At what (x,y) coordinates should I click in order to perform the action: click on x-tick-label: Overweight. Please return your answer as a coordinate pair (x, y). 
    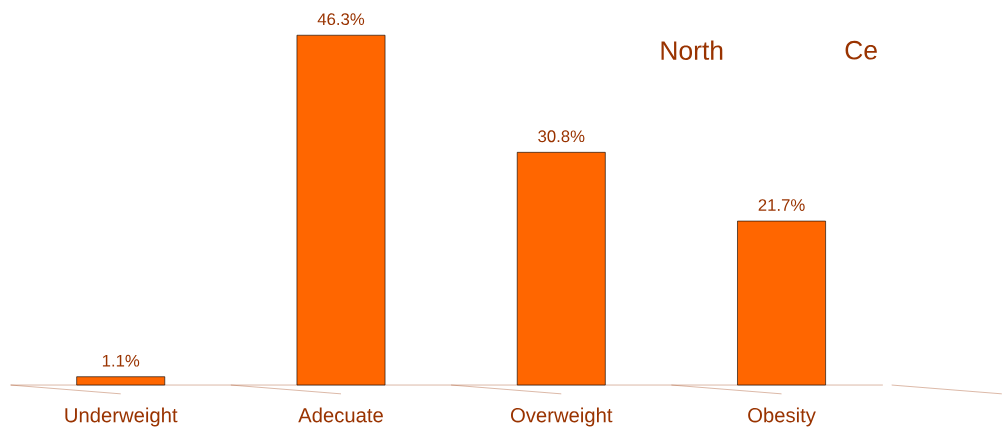
    Looking at the image, I should click on (561, 417).